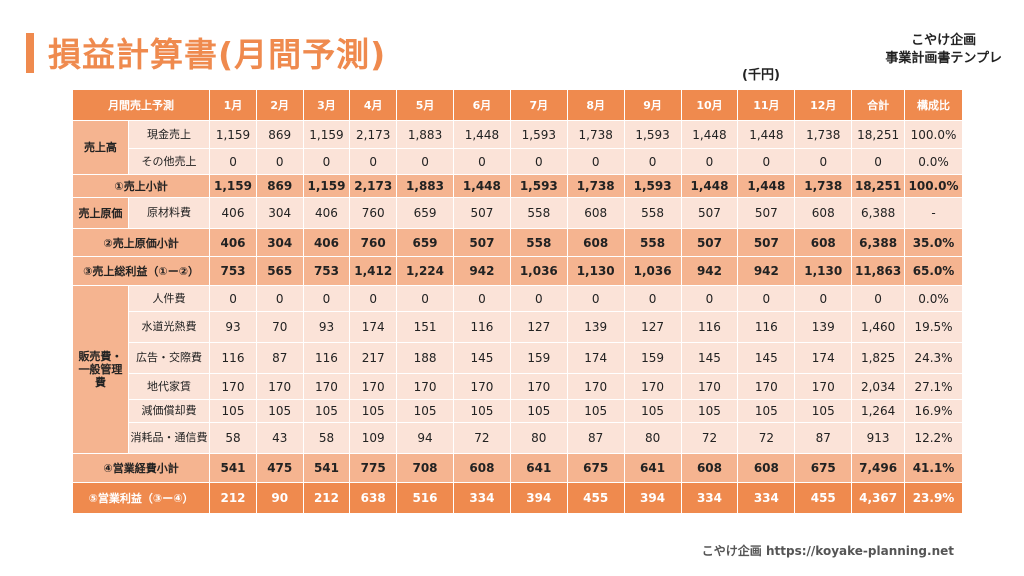 Image resolution: width=1024 pixels, height=576 pixels. What do you see at coordinates (100, 147) in the screenshot?
I see `section-label-sales: 売上高` at bounding box center [100, 147].